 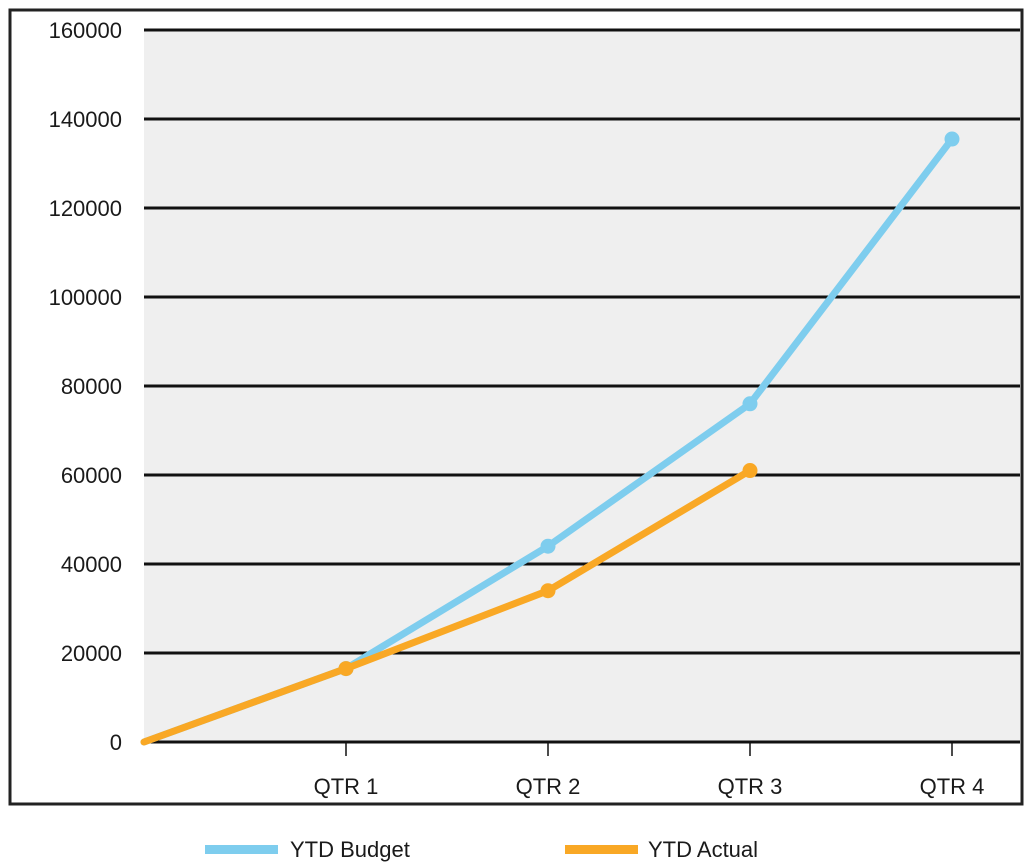 I want to click on y-tick-label: 80000, so click(x=91, y=386).